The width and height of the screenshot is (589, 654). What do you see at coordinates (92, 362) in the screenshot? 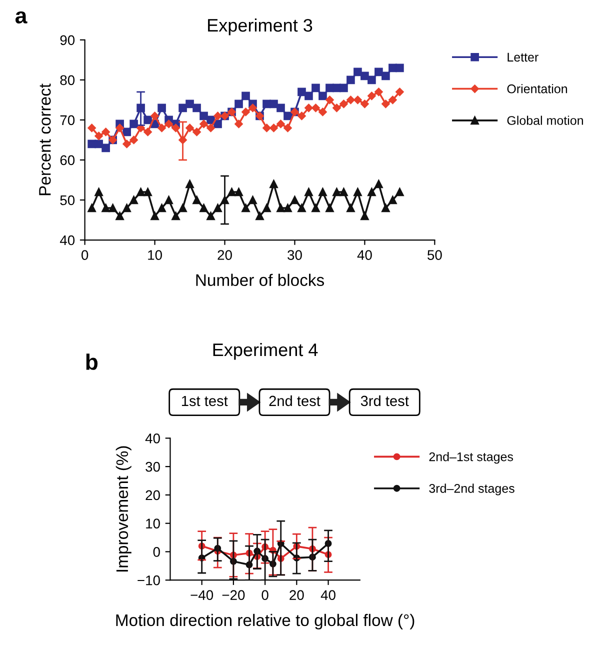
I see `text: b` at bounding box center [92, 362].